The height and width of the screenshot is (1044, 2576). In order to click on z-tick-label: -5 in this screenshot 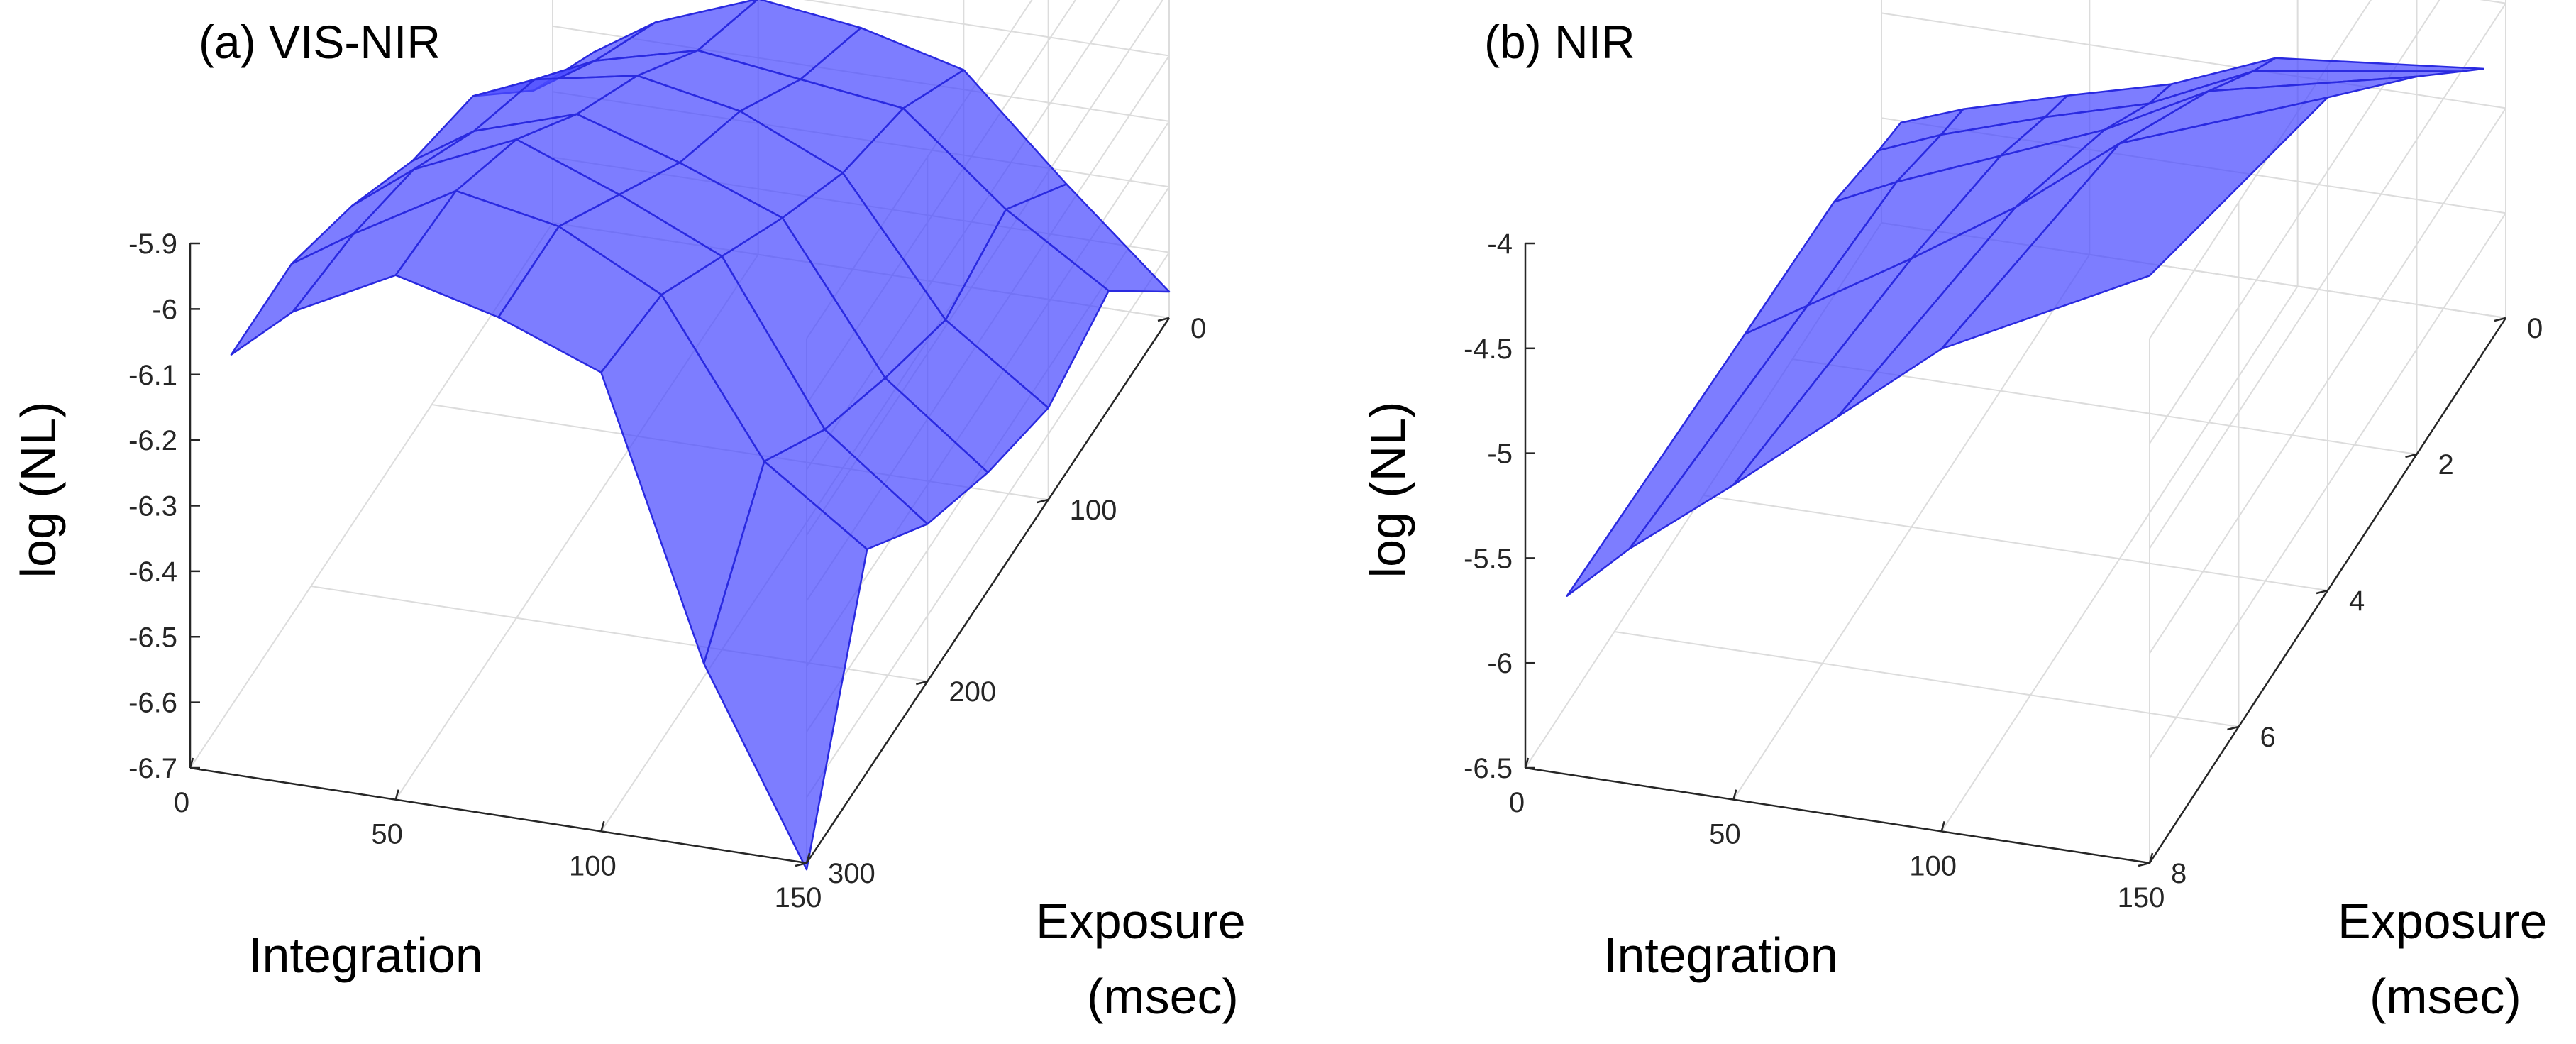, I will do `click(1500, 455)`.